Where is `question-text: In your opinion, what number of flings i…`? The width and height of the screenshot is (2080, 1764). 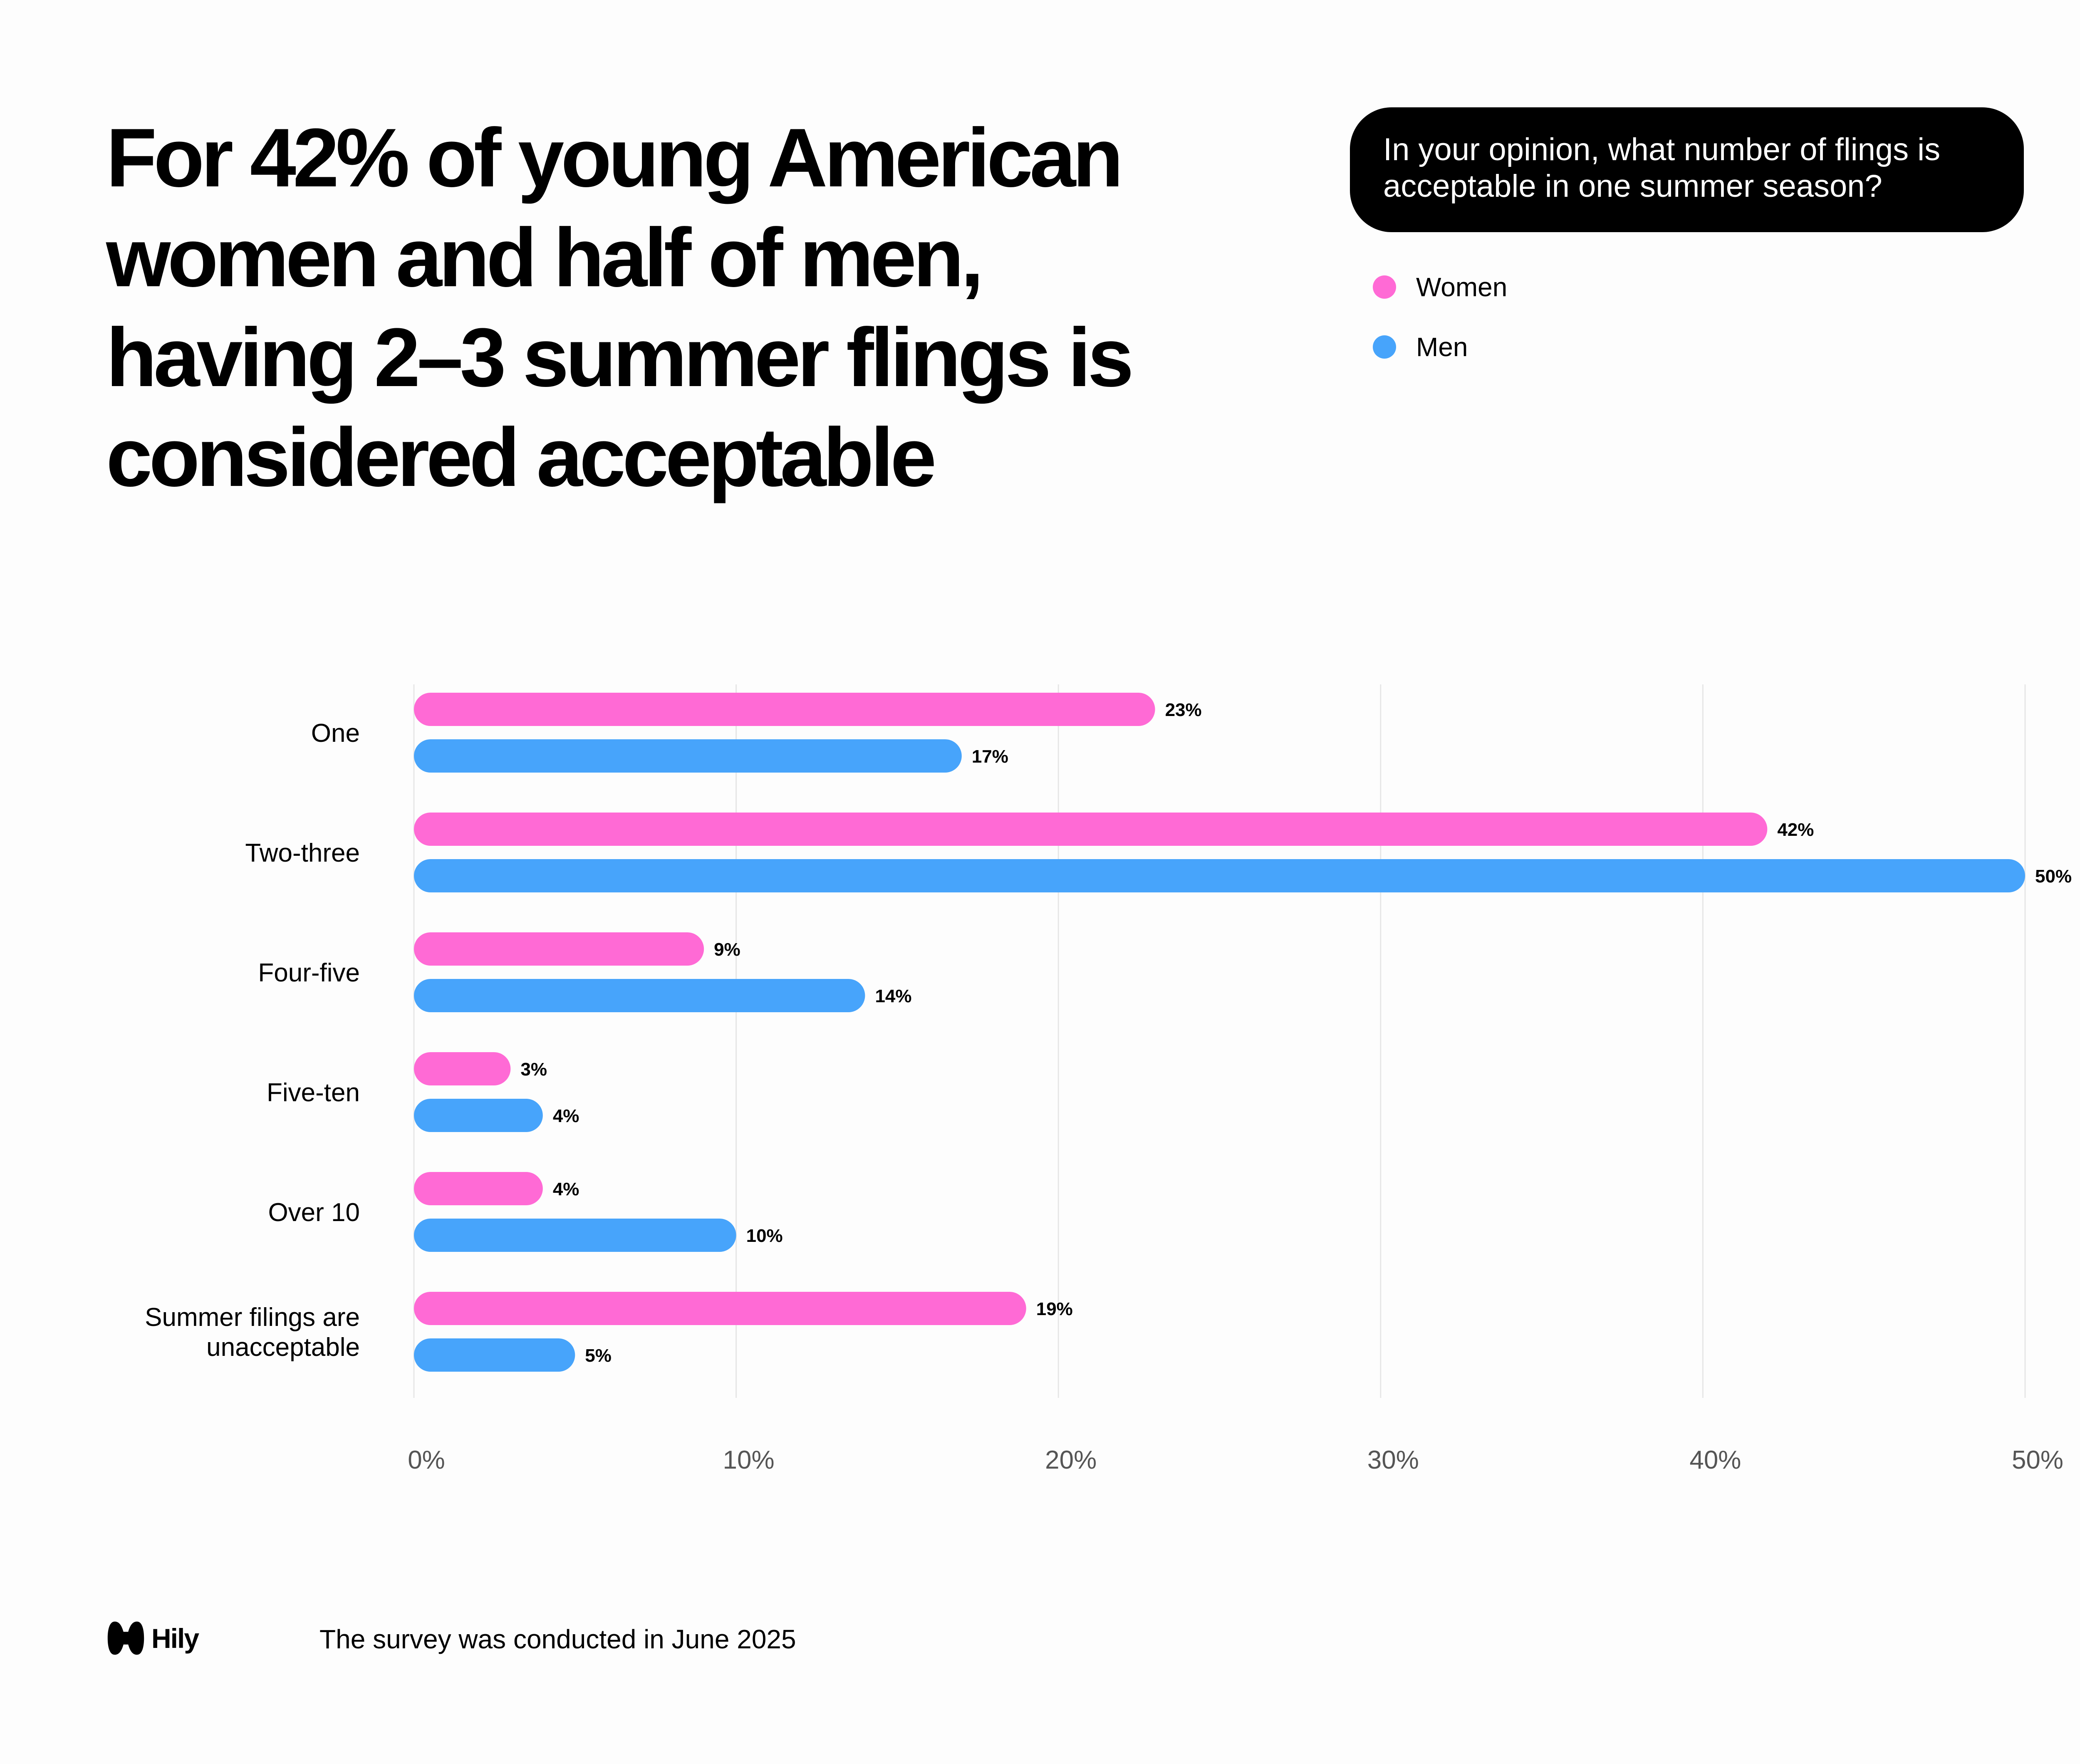
question-text: In your opinion, what number of flings i… is located at coordinates (1662, 168).